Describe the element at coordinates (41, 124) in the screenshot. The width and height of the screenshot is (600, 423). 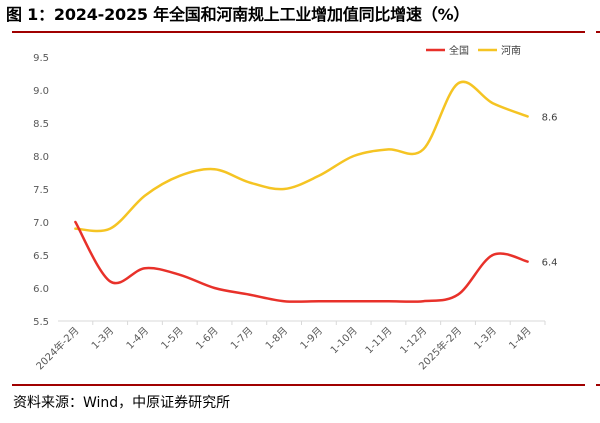
I see `y-tick-label: 8.5` at that location.